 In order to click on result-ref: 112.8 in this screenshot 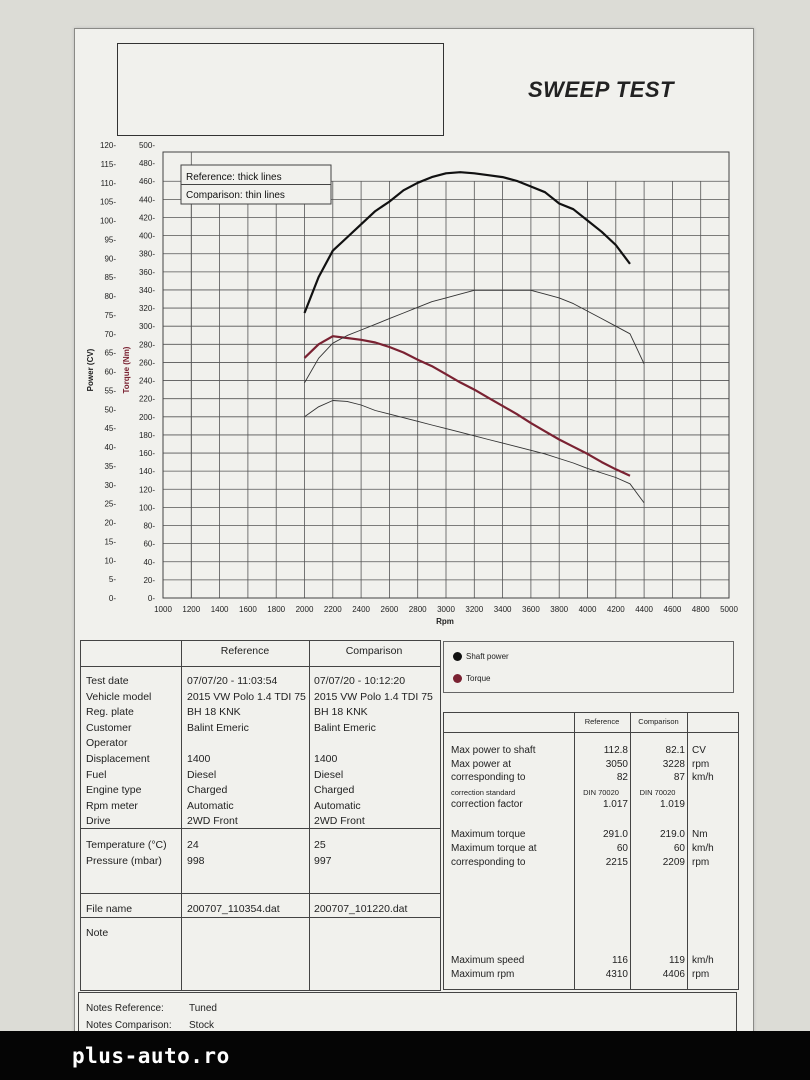, I will do `click(615, 750)`.